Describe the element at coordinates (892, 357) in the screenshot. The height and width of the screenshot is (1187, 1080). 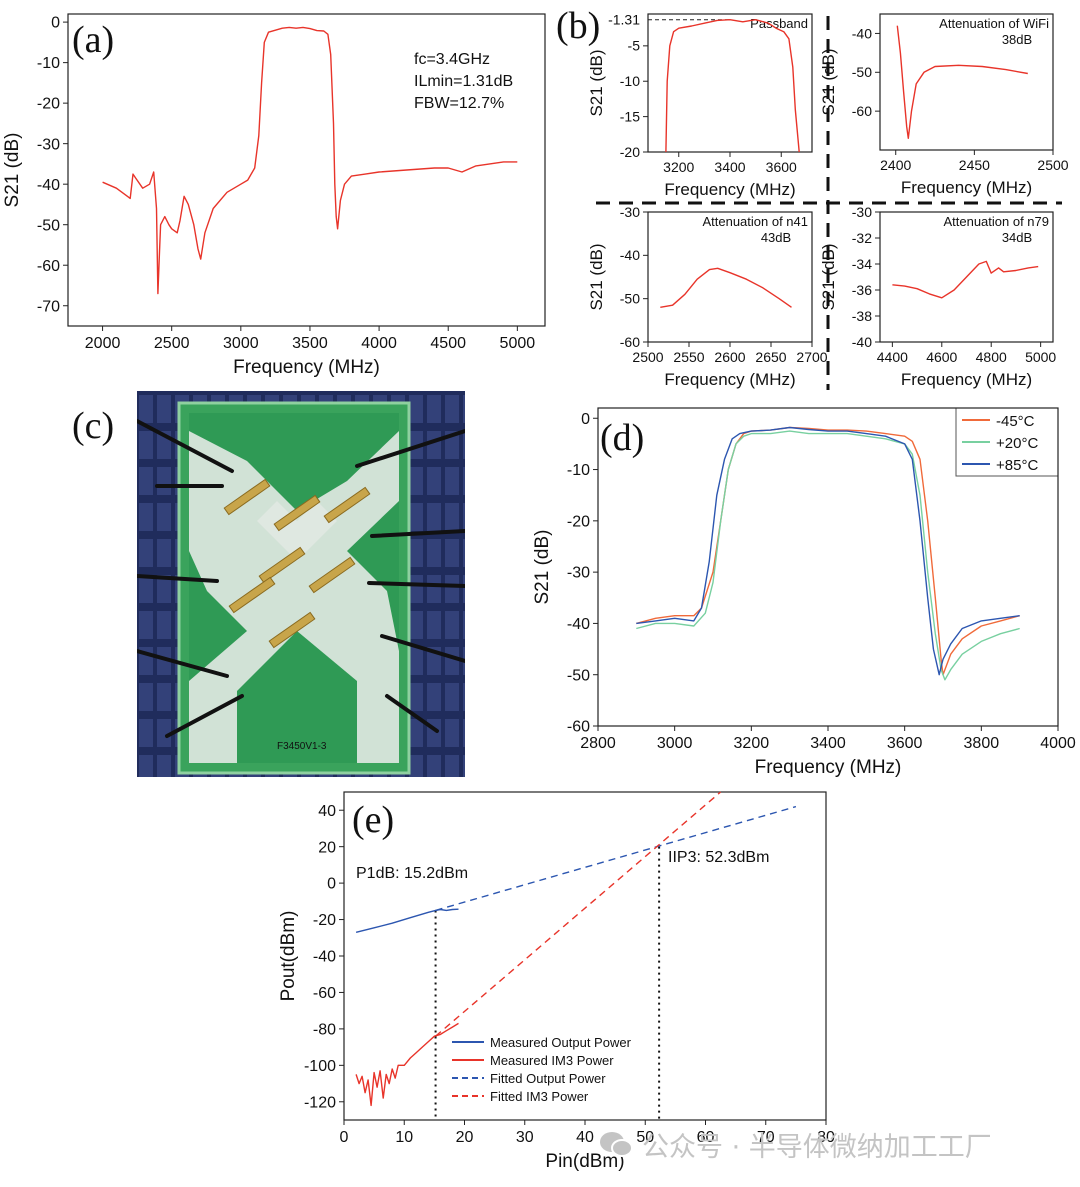
I see `chart-b4-xtick-label: 4400` at that location.